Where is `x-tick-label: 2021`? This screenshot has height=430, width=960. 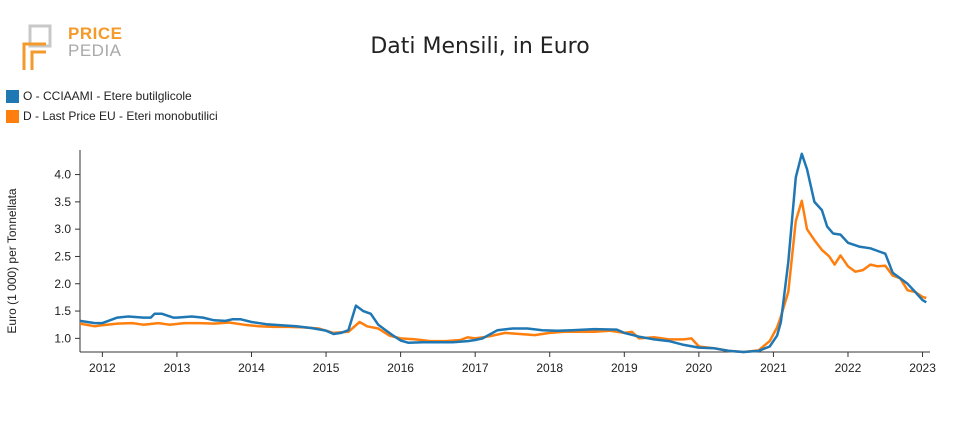 x-tick-label: 2021 is located at coordinates (773, 368).